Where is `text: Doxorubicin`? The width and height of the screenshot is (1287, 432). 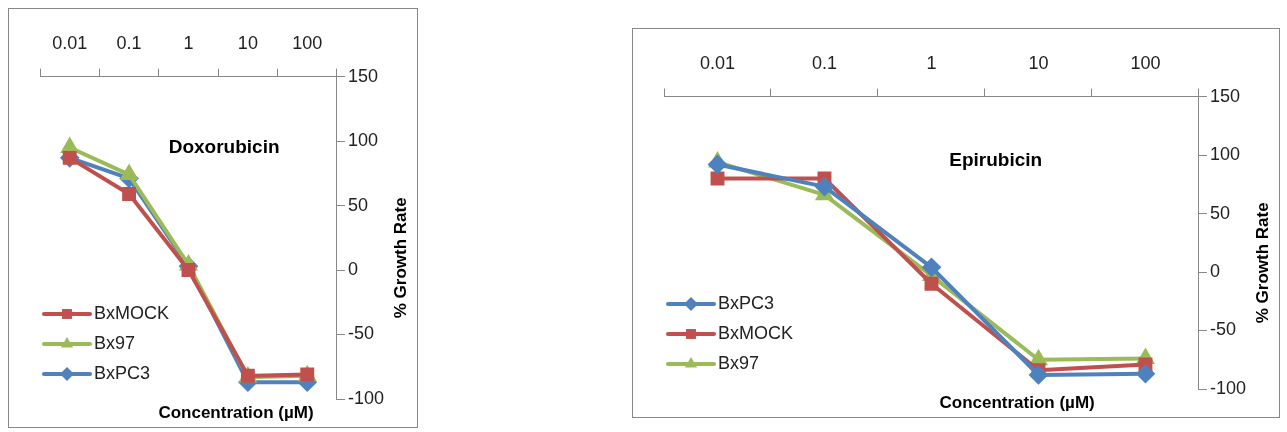
text: Doxorubicin is located at coordinates (224, 146).